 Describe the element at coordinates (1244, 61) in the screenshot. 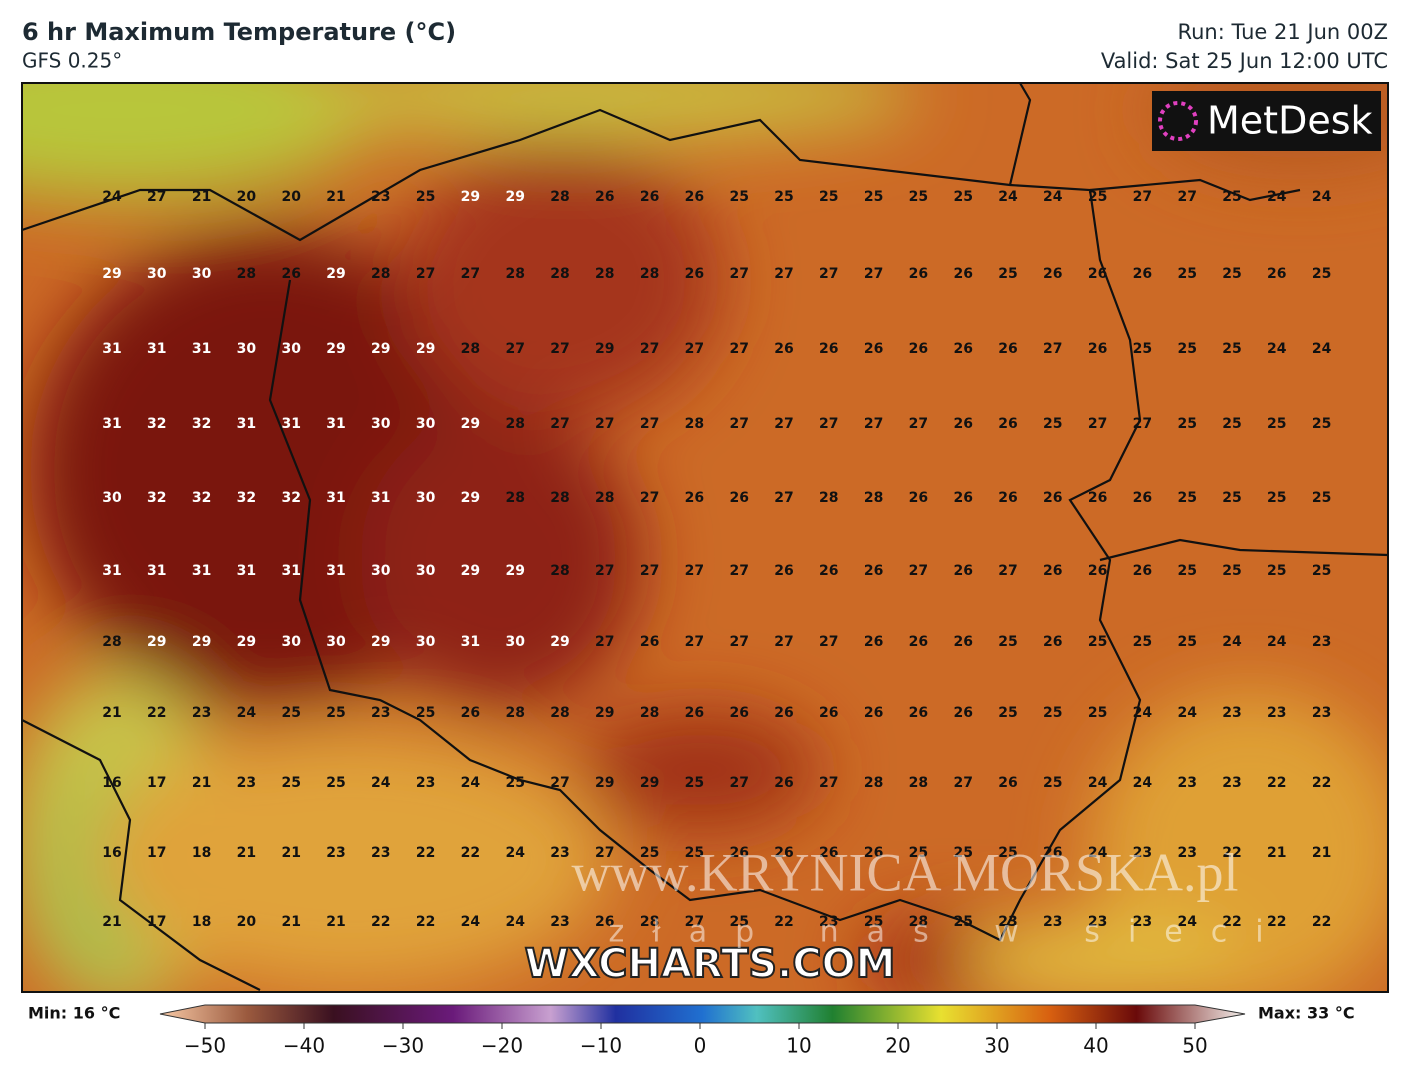

I see `valid-time: Valid: Sat 25 Jun 12:00 UTC` at that location.